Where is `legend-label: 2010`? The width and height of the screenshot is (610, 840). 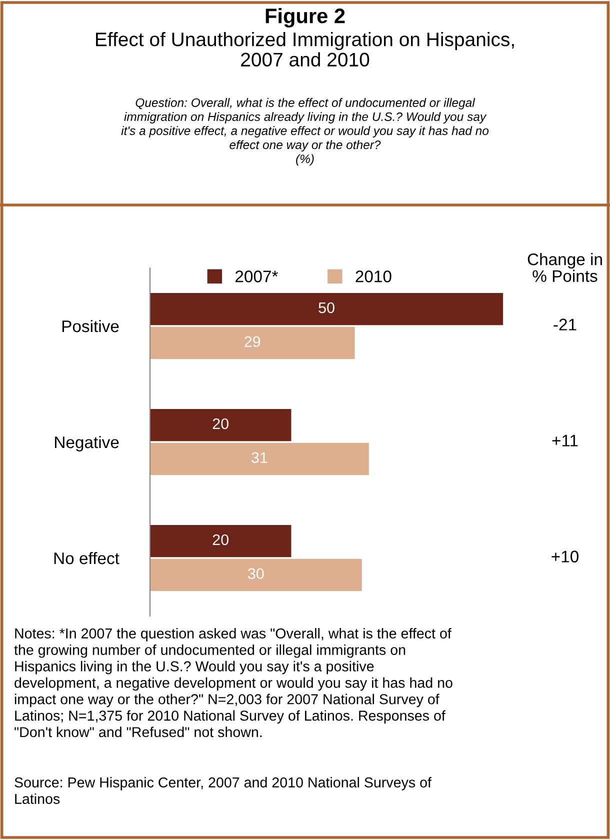
legend-label: 2010 is located at coordinates (374, 276).